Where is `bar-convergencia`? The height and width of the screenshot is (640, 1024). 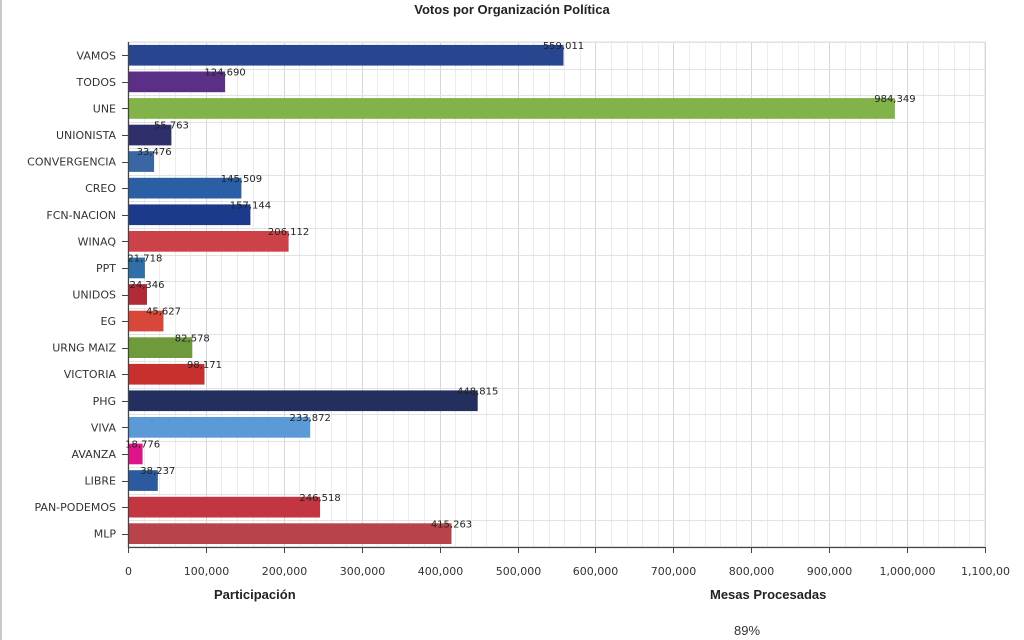
bar-convergencia is located at coordinates (141, 161).